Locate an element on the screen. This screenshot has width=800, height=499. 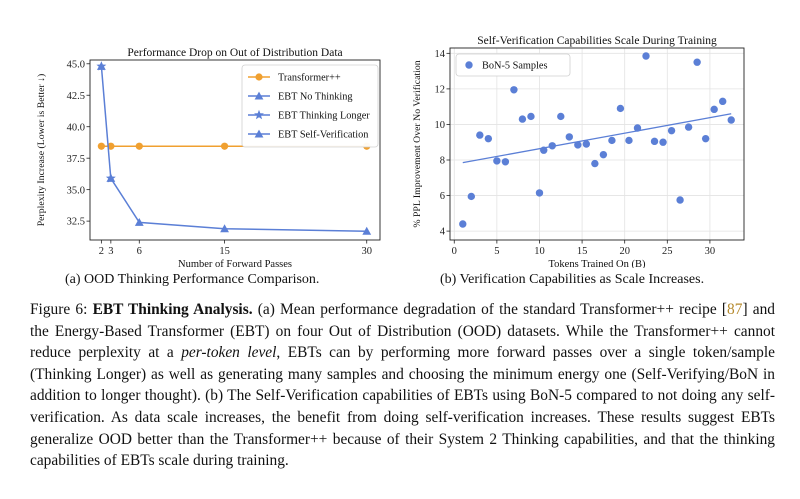
legend-label: EBT Thinking Longer is located at coordinates (324, 116).